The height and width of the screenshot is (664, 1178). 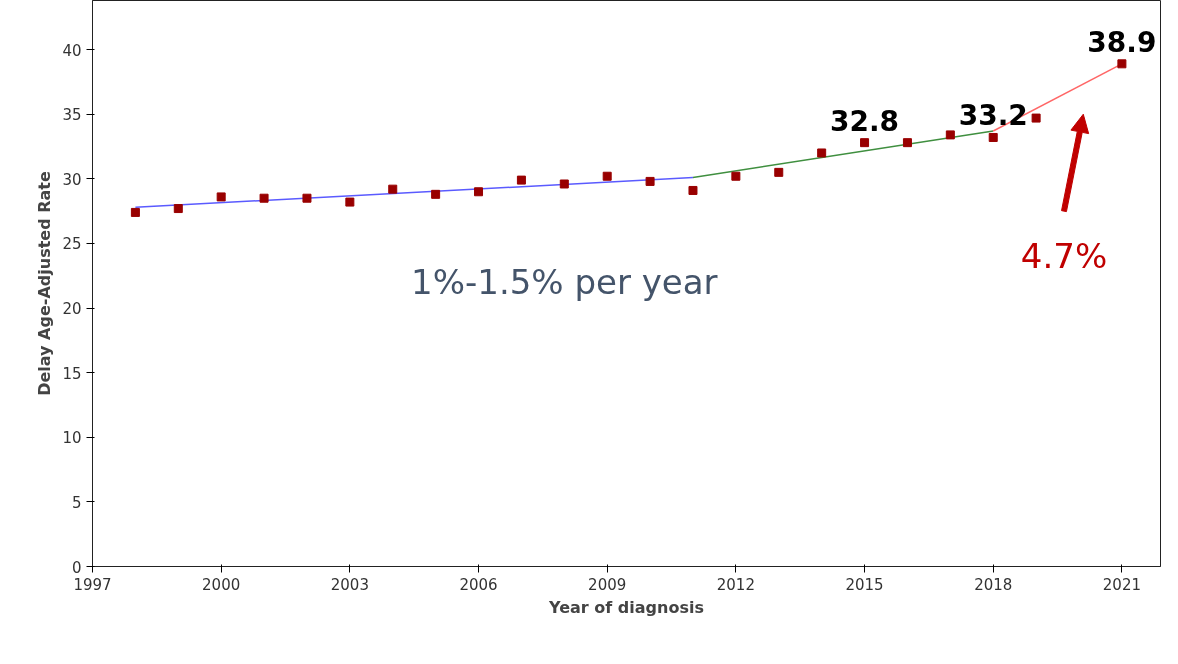 What do you see at coordinates (72, 179) in the screenshot?
I see `y-tick-label: 30` at bounding box center [72, 179].